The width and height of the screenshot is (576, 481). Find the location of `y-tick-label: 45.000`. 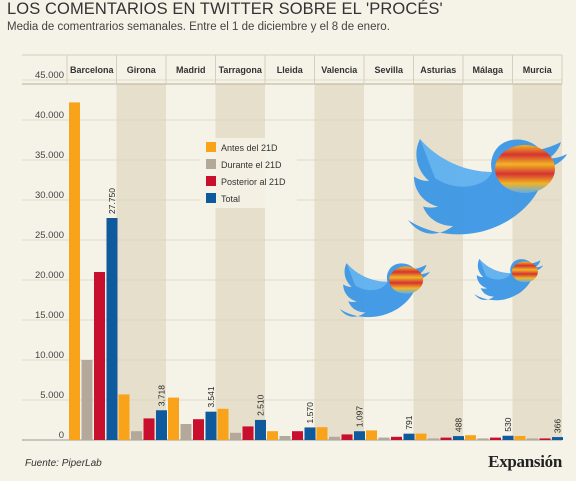

y-tick-label: 45.000 is located at coordinates (49, 75).